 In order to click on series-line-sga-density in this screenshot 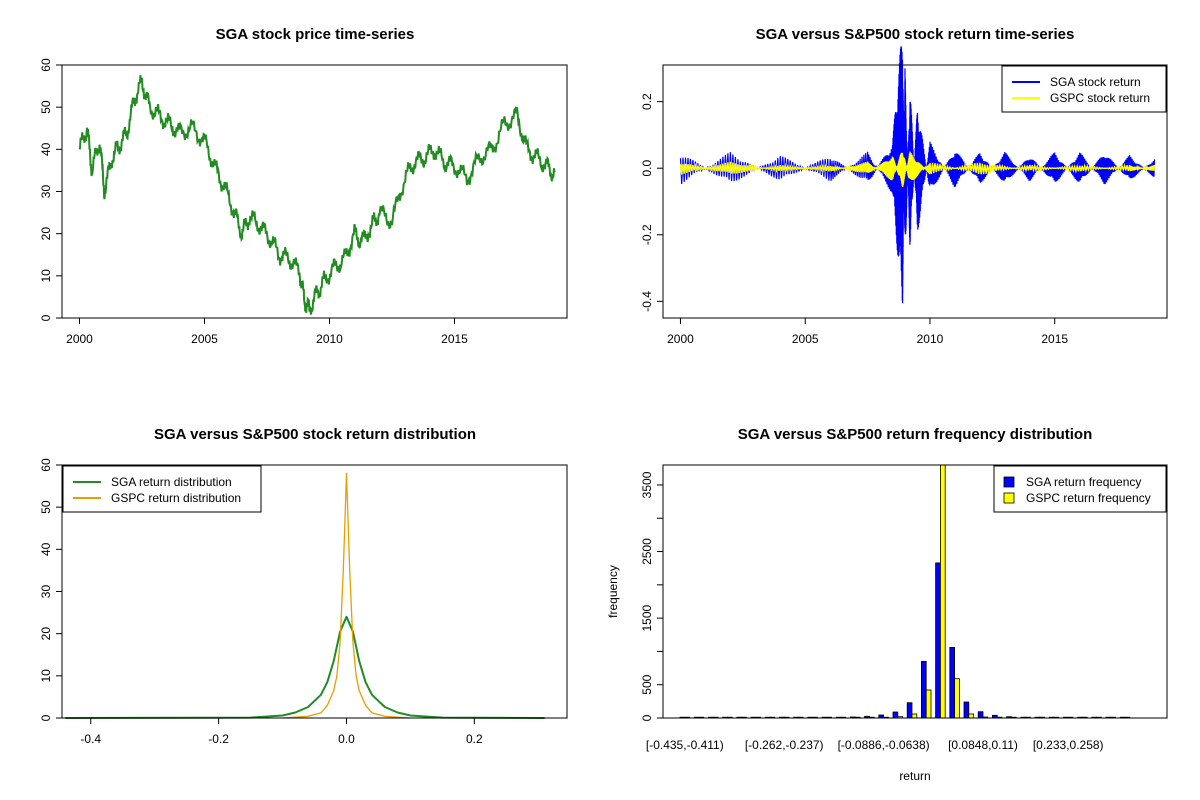, I will do `click(305, 667)`.